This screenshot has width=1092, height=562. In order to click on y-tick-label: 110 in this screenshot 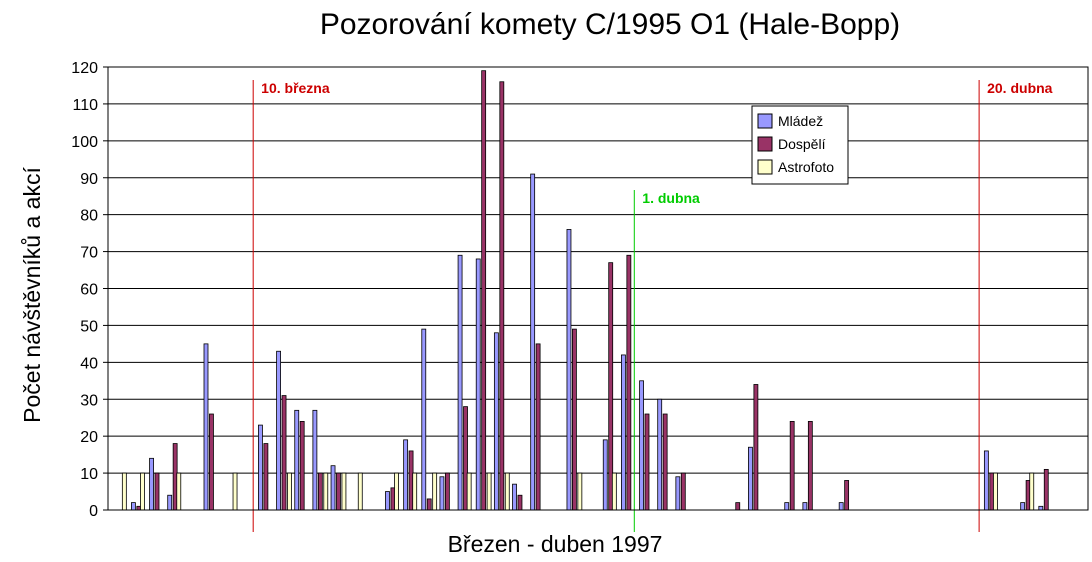, I will do `click(85, 105)`.